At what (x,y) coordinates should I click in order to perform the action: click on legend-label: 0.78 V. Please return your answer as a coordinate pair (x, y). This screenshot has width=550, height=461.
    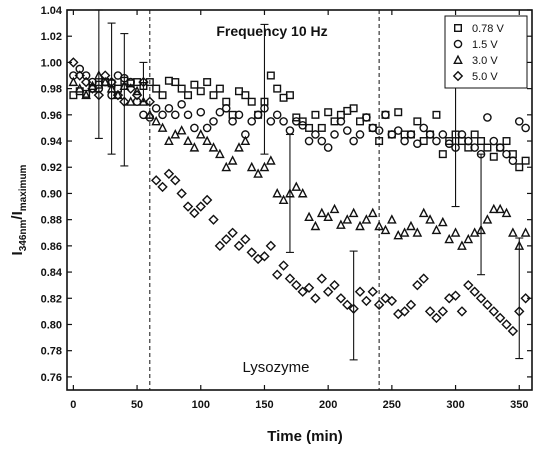
    Looking at the image, I should click on (488, 29).